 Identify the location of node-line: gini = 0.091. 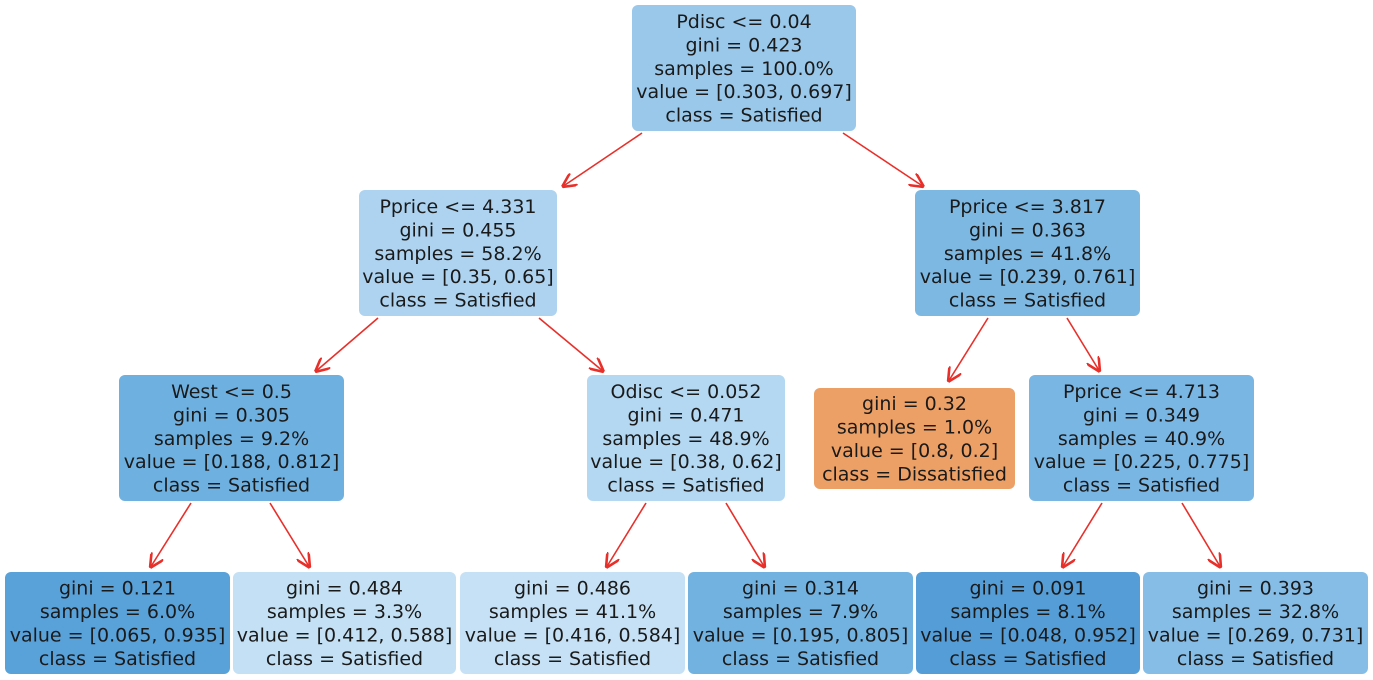
(1027, 589).